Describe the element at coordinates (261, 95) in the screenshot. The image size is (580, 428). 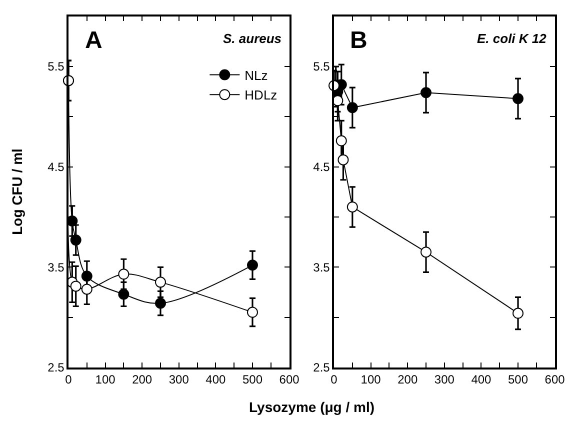
I see `legend-label: HDLz` at that location.